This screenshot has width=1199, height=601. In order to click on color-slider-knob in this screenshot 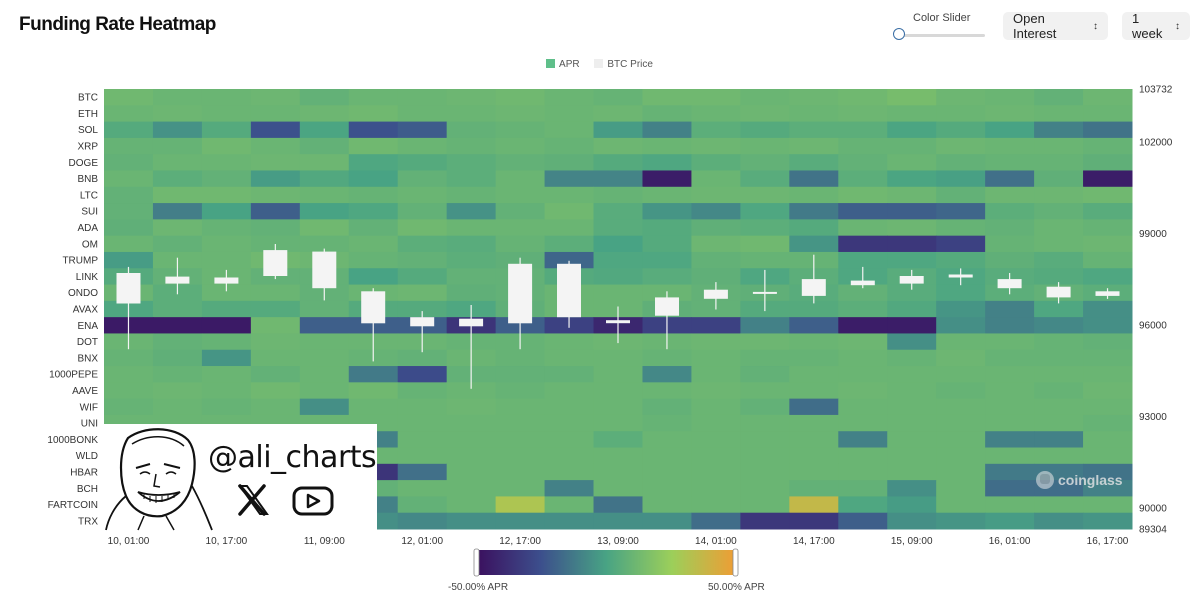, I will do `click(899, 34)`.